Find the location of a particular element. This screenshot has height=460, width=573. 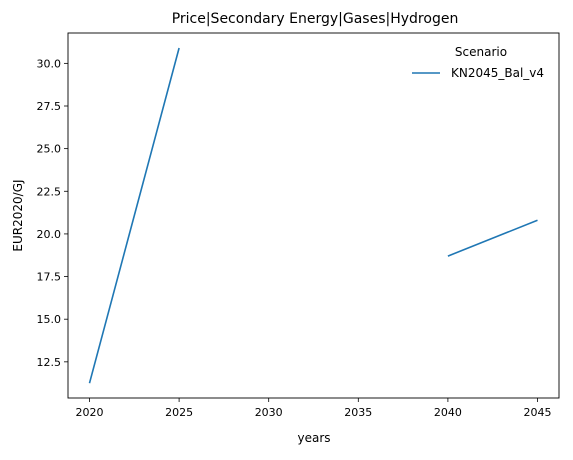

legend-entry-label: KN2045_Bal_v4 is located at coordinates (497, 73).